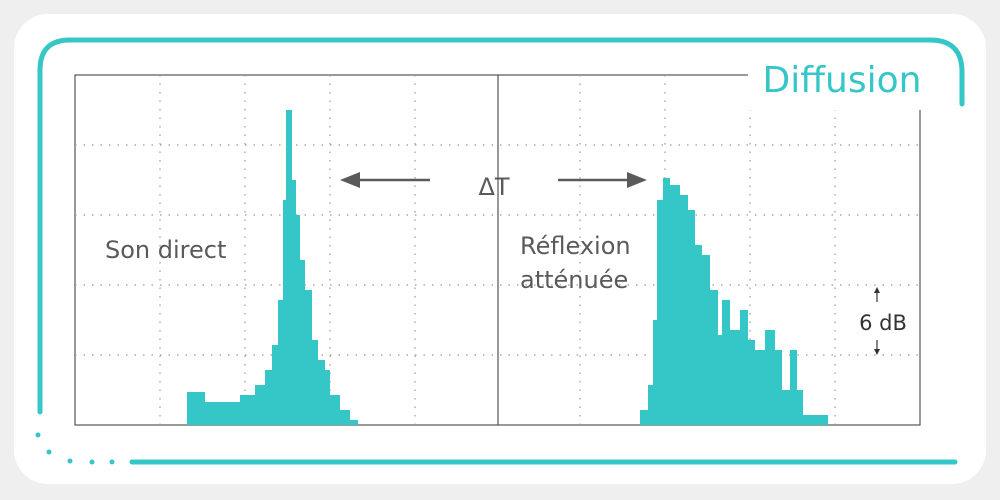  I want to click on direct-waveform, so click(272, 267).